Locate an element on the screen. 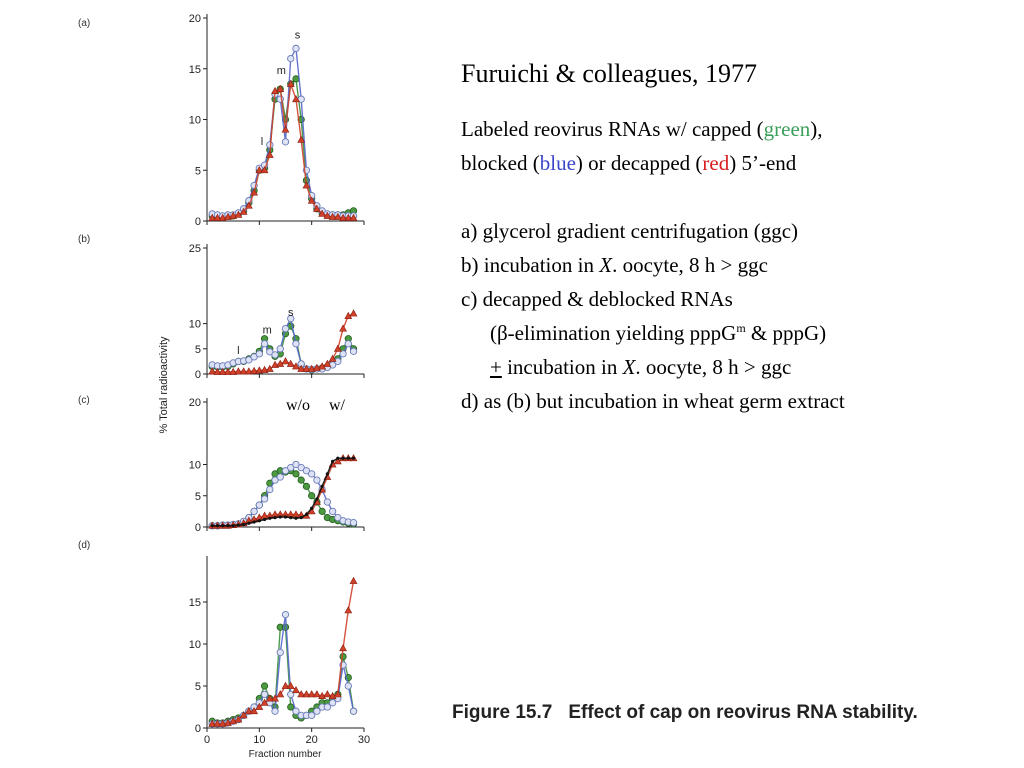 The height and width of the screenshot is (768, 1024). series-line-green is located at coordinates (283, 675).